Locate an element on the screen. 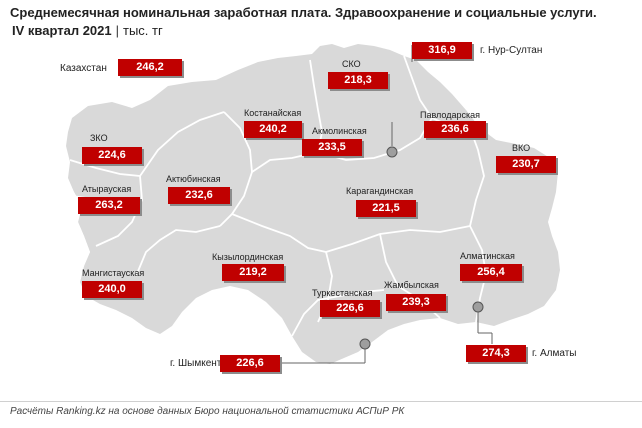 This screenshot has height=428, width=642. region-value-vko: 230,7 is located at coordinates (526, 164).